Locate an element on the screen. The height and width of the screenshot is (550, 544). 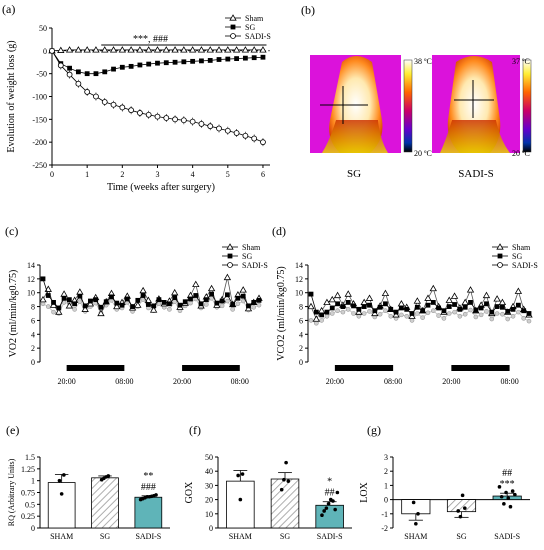
a-x-axis-label: Time (weeks after surgery) is located at coordinates (161, 187).